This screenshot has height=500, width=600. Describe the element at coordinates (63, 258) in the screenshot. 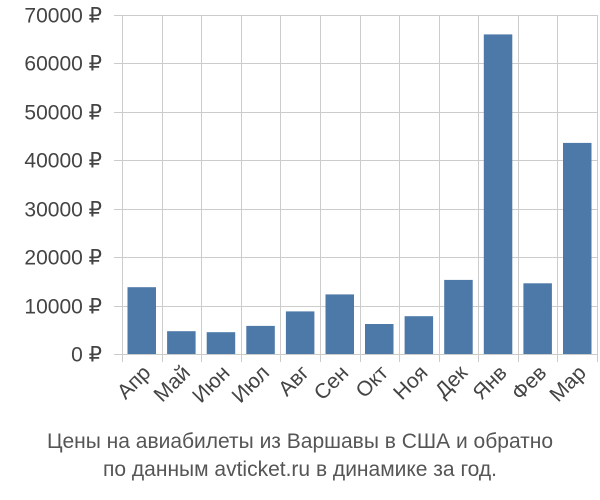

I see `y-tick-label: 20000 ₽` at that location.